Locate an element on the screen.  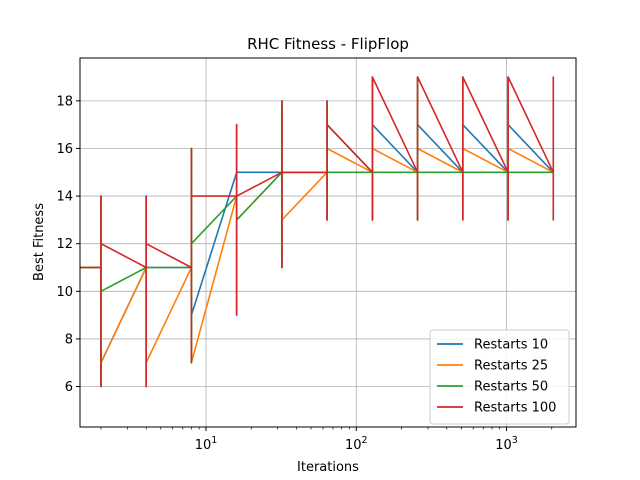
legend-label: Restarts 100 is located at coordinates (515, 408).